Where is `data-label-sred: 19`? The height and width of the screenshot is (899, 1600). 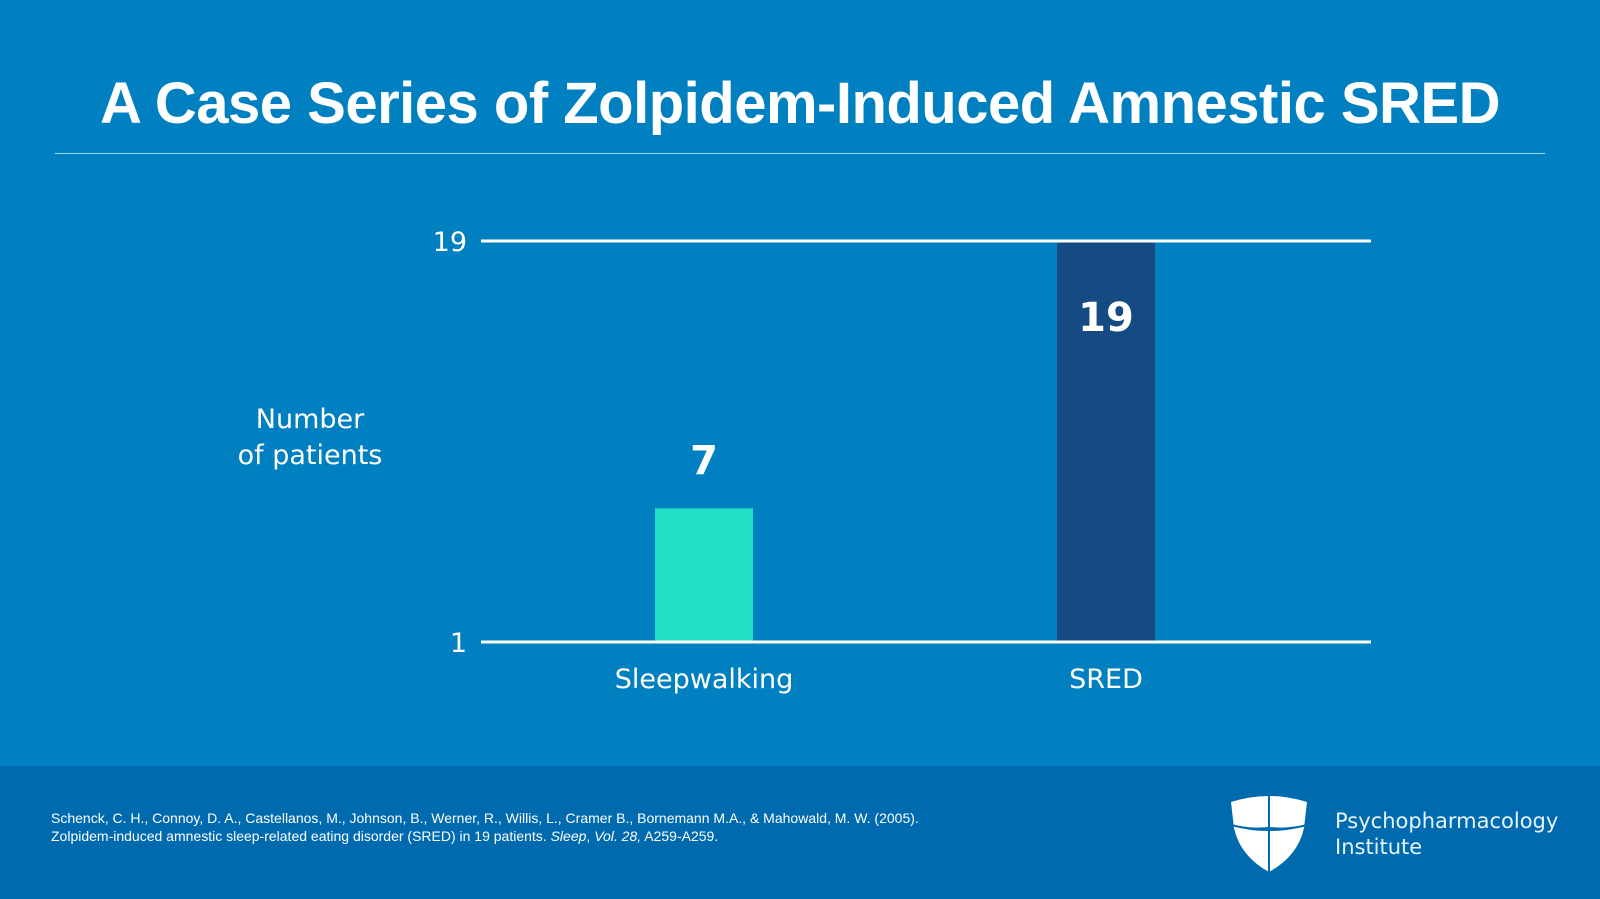 data-label-sred: 19 is located at coordinates (1106, 318).